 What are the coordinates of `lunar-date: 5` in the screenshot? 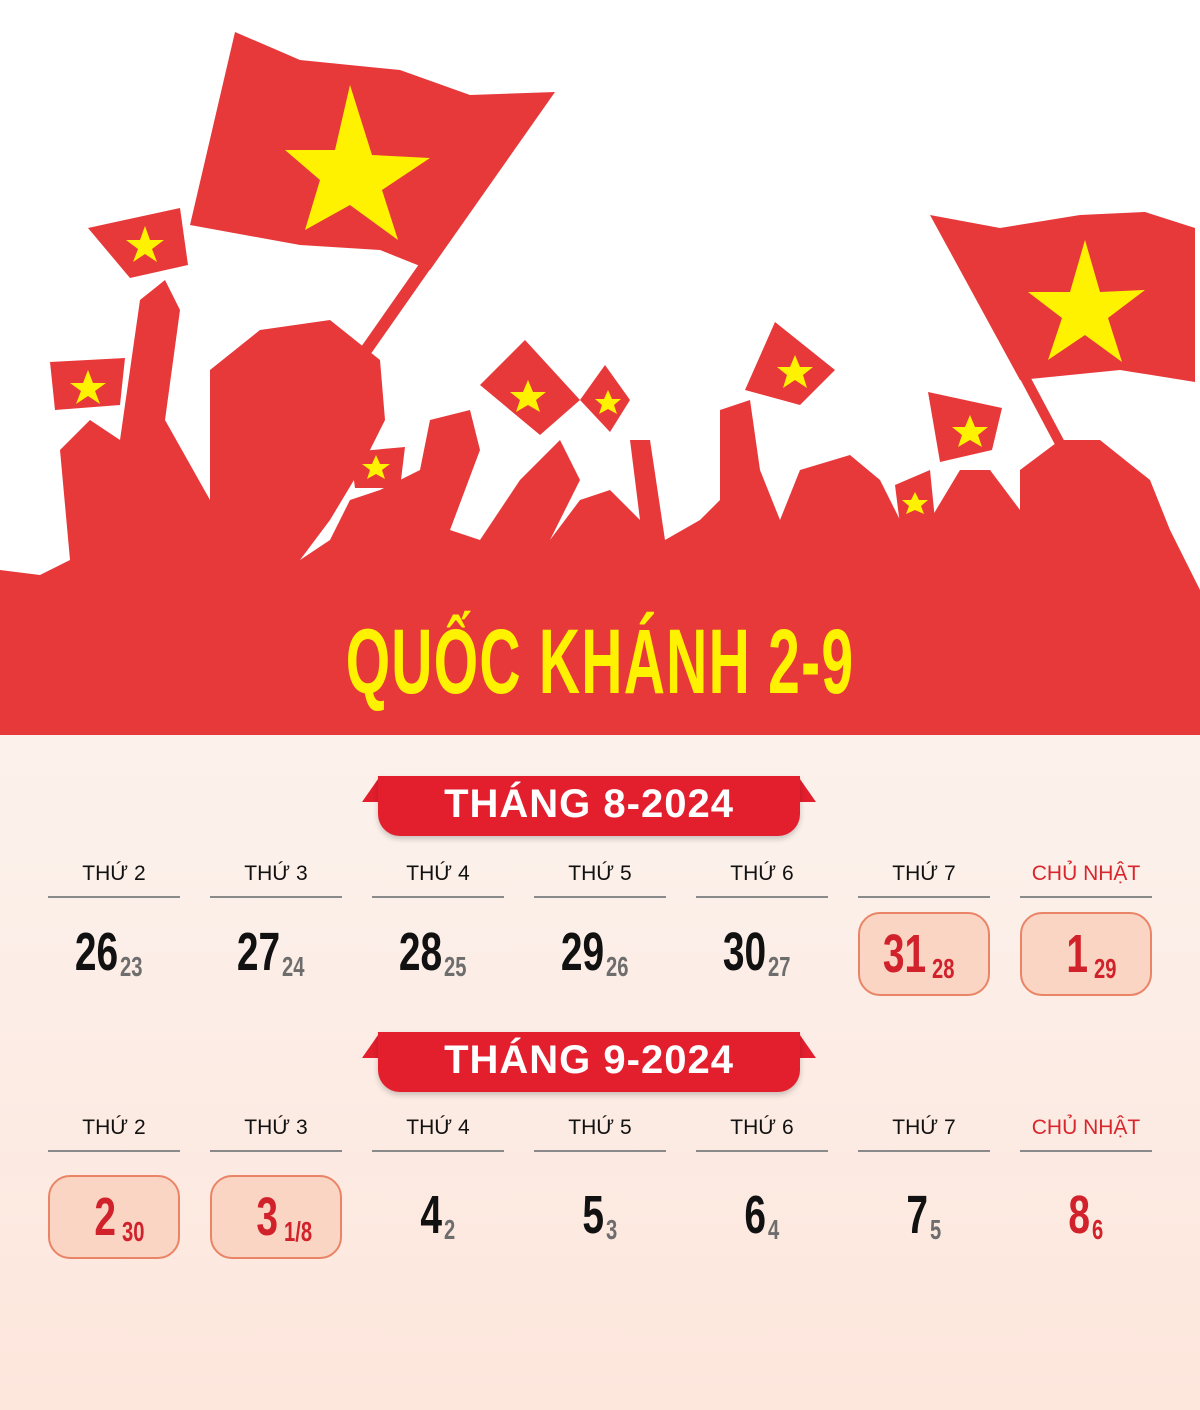 It's located at (936, 1229).